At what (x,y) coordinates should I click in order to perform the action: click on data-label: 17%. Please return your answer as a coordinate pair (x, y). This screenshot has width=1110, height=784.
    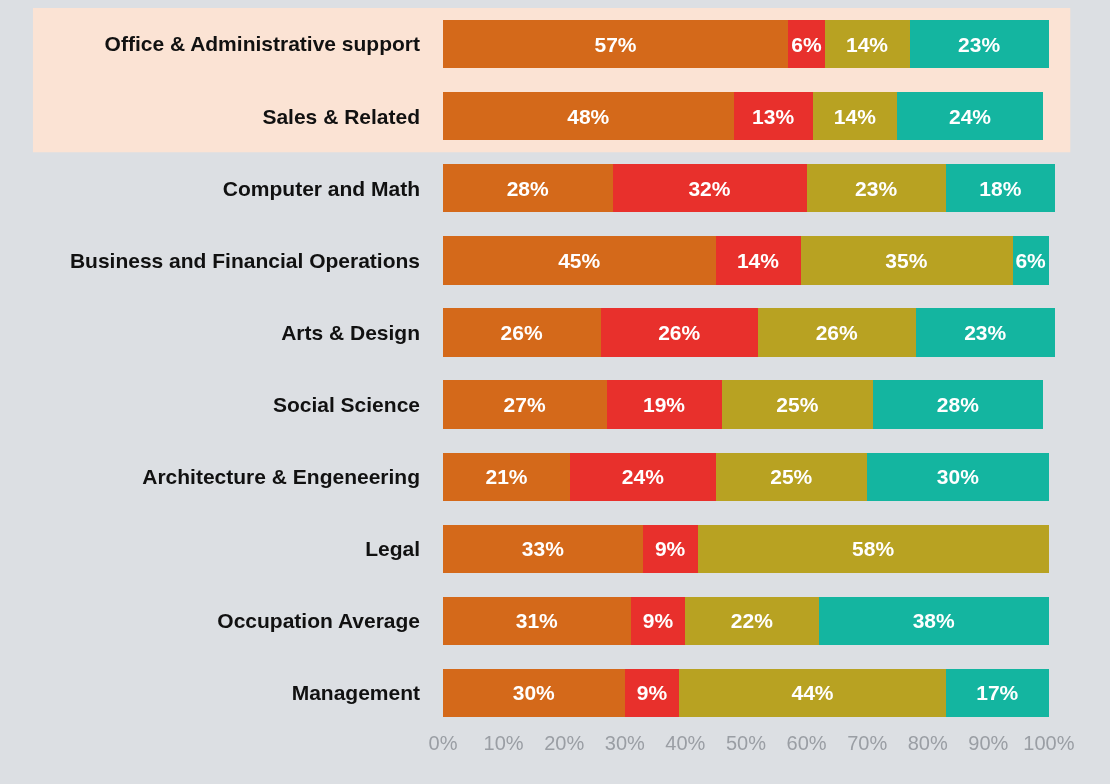
    Looking at the image, I should click on (997, 693).